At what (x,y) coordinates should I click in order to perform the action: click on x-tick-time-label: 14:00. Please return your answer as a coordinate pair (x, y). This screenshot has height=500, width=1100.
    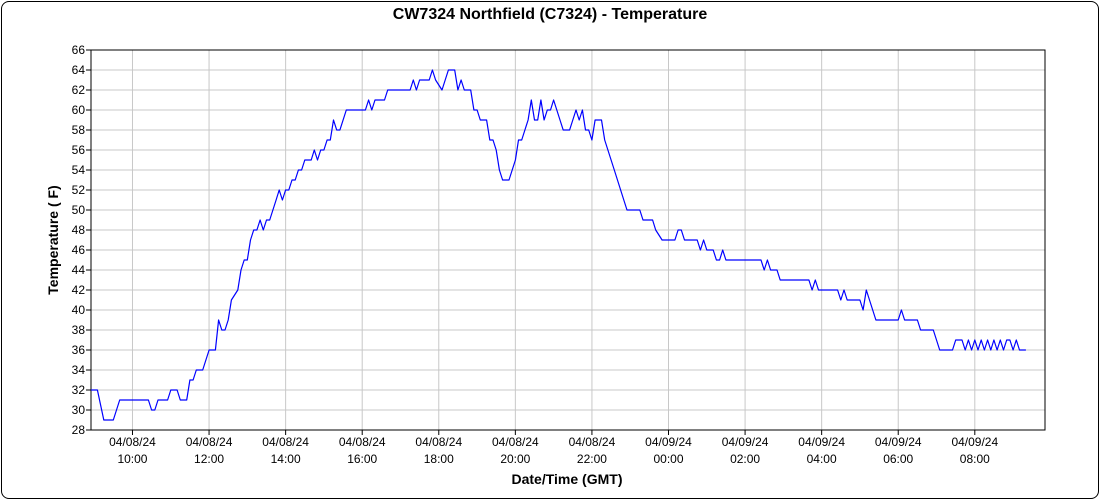
    Looking at the image, I should click on (286, 459).